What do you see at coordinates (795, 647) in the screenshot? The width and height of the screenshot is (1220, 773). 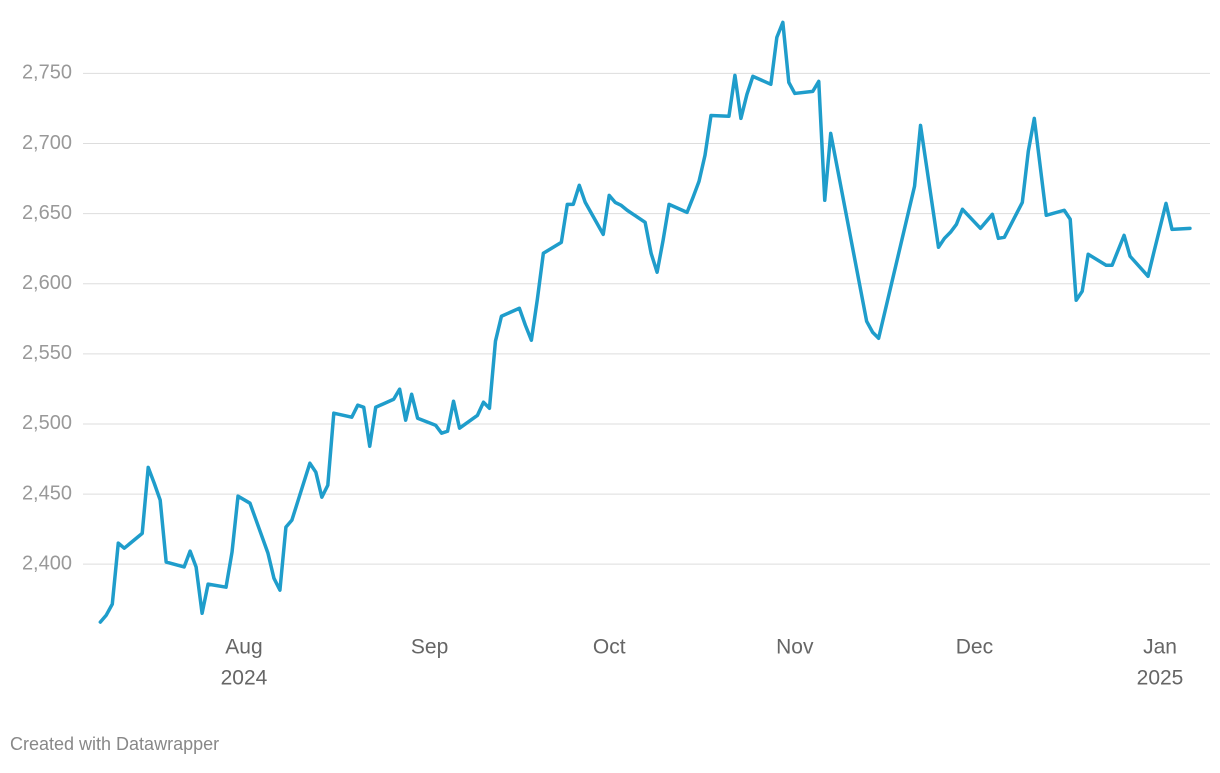 I see `x-tick-label: Nov` at bounding box center [795, 647].